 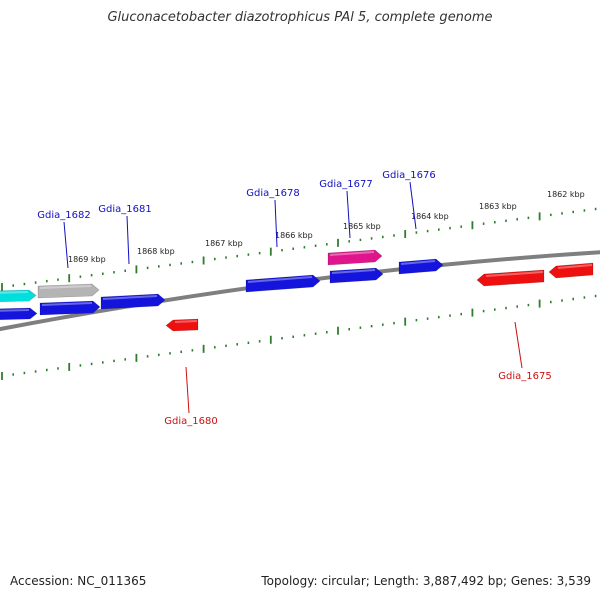 What do you see at coordinates (156, 251) in the screenshot?
I see `scale-label: 1868 kbp` at bounding box center [156, 251].